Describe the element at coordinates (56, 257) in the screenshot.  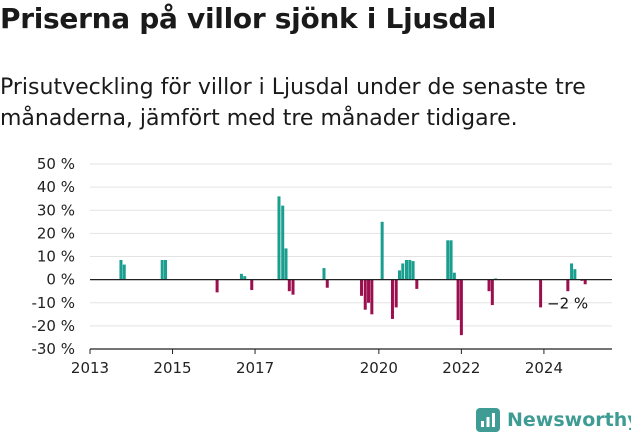
I see `y-tick-label: 10 %` at that location.